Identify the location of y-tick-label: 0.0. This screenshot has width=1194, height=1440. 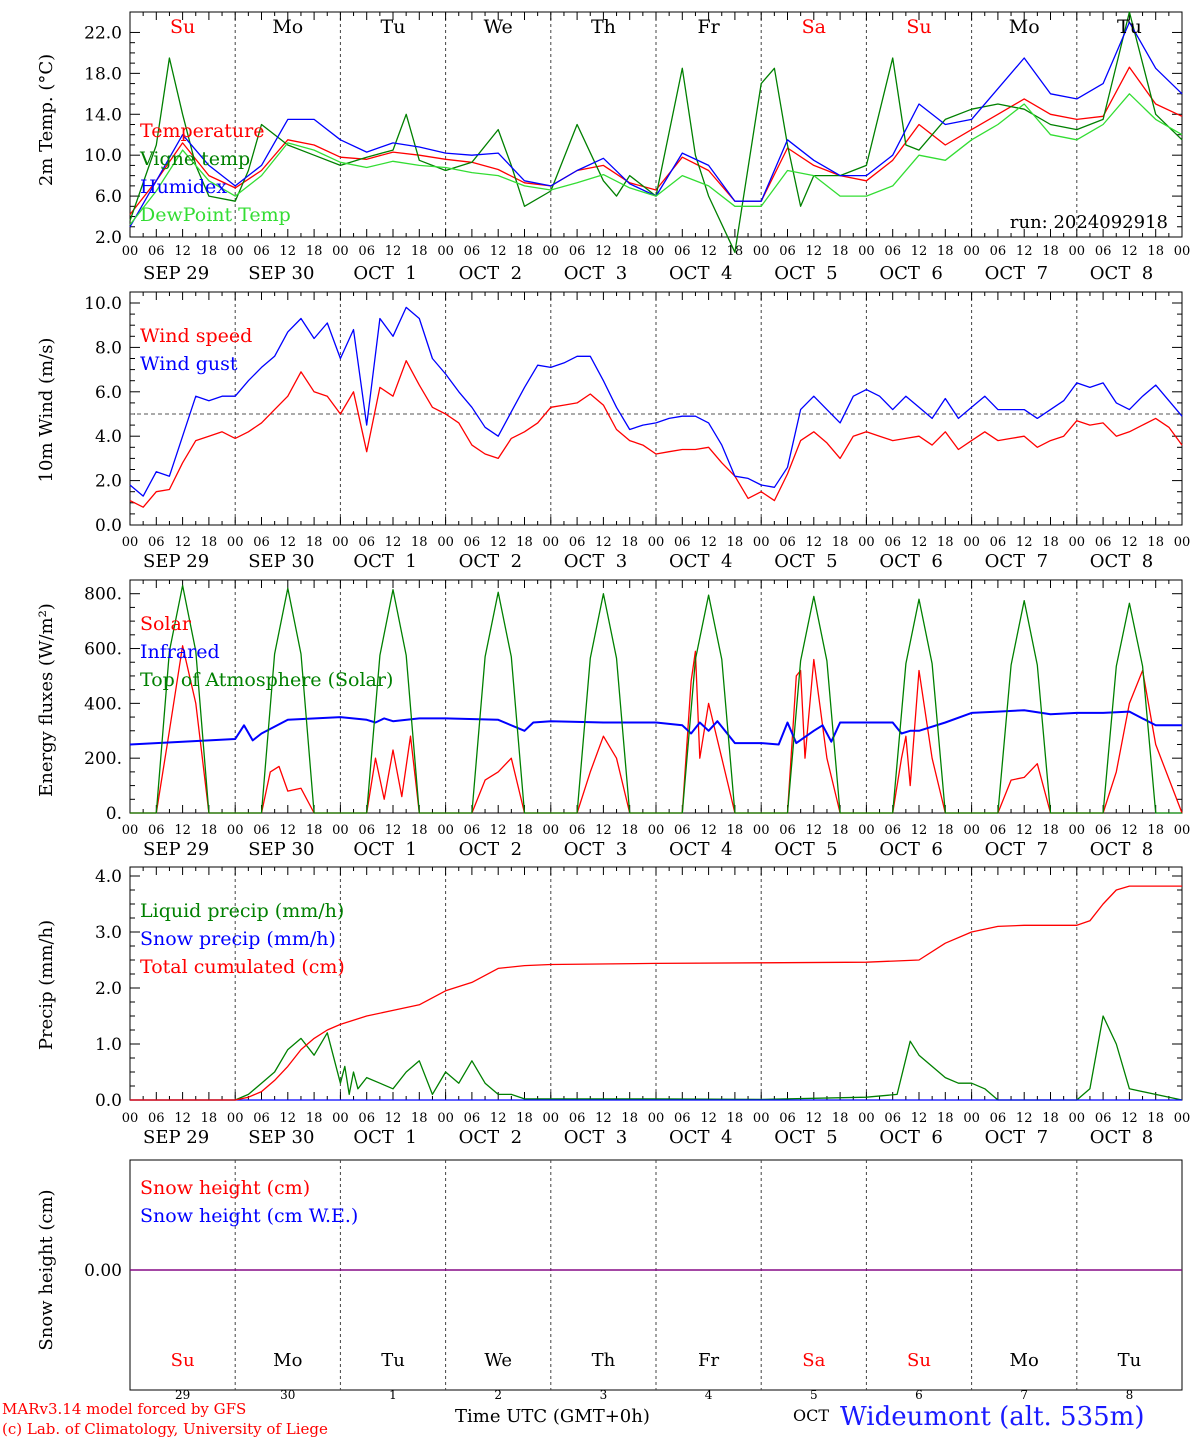
(108, 1101).